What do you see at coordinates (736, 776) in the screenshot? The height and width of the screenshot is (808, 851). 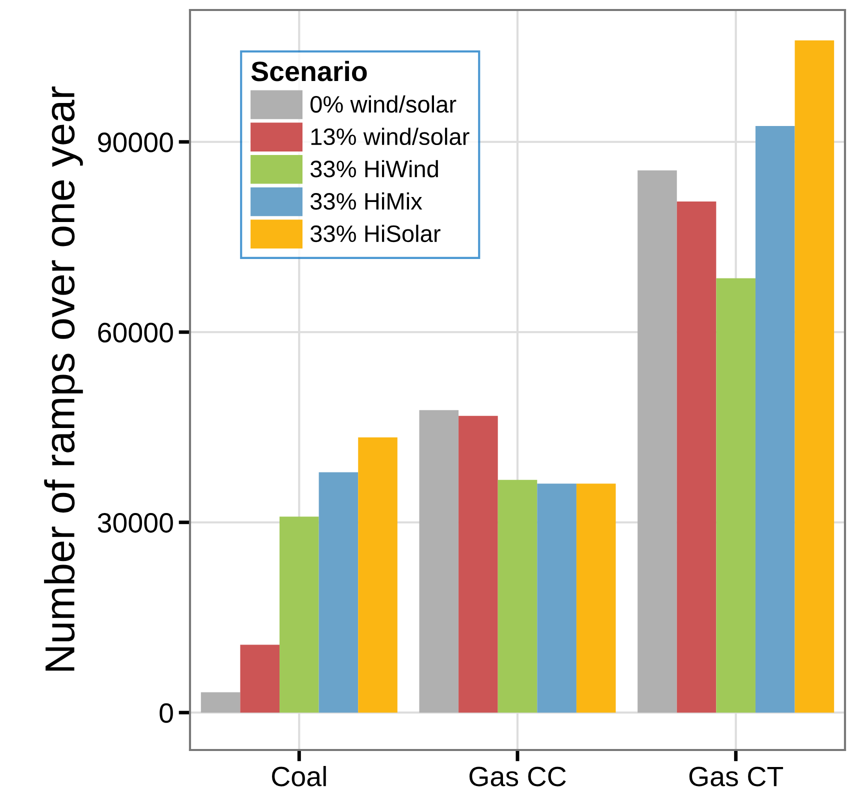 I see `x-tick-label: Gas CT` at bounding box center [736, 776].